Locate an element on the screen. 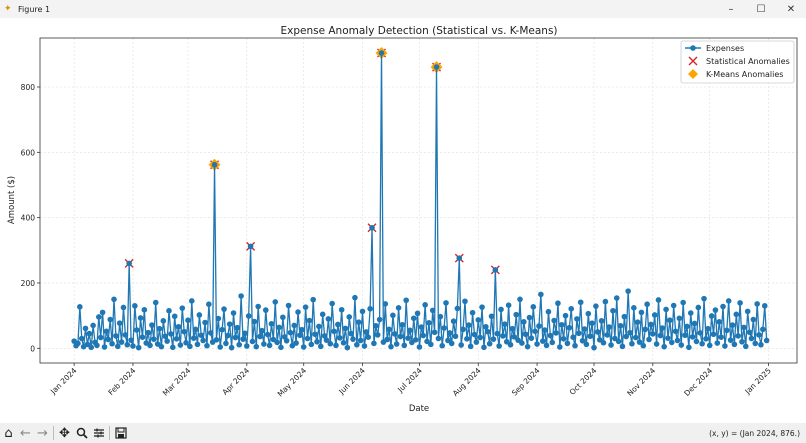 This screenshot has height=443, width=806. legend-box is located at coordinates (737, 62).